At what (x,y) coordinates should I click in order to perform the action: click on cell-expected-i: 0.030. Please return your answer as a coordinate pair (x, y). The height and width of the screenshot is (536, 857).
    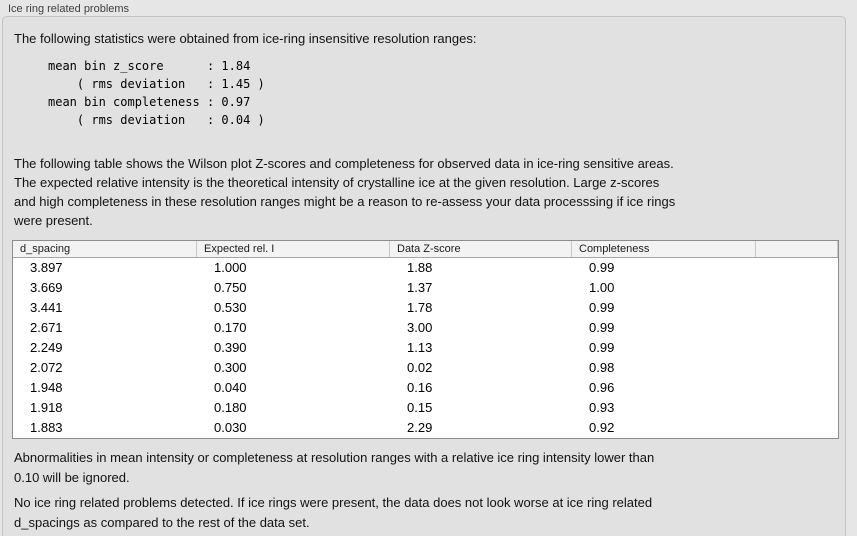
    Looking at the image, I should click on (230, 427).